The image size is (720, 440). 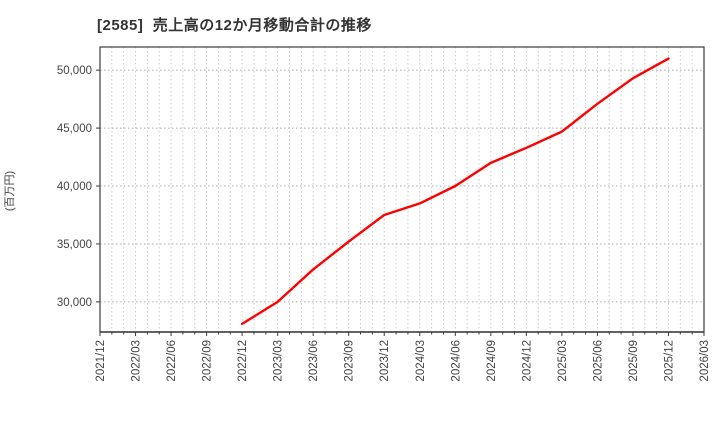 What do you see at coordinates (243, 361) in the screenshot?
I see `x-tick-label: 2022/12` at bounding box center [243, 361].